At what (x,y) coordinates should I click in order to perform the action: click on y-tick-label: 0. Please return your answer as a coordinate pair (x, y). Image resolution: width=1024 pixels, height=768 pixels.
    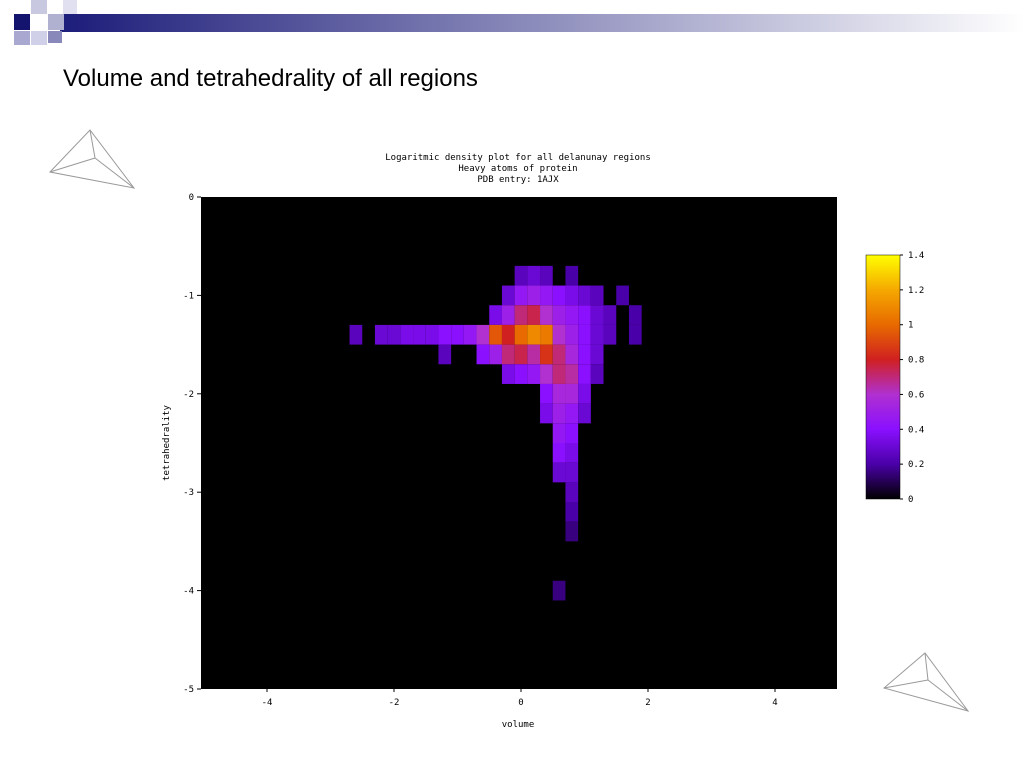
    Looking at the image, I should click on (191, 198).